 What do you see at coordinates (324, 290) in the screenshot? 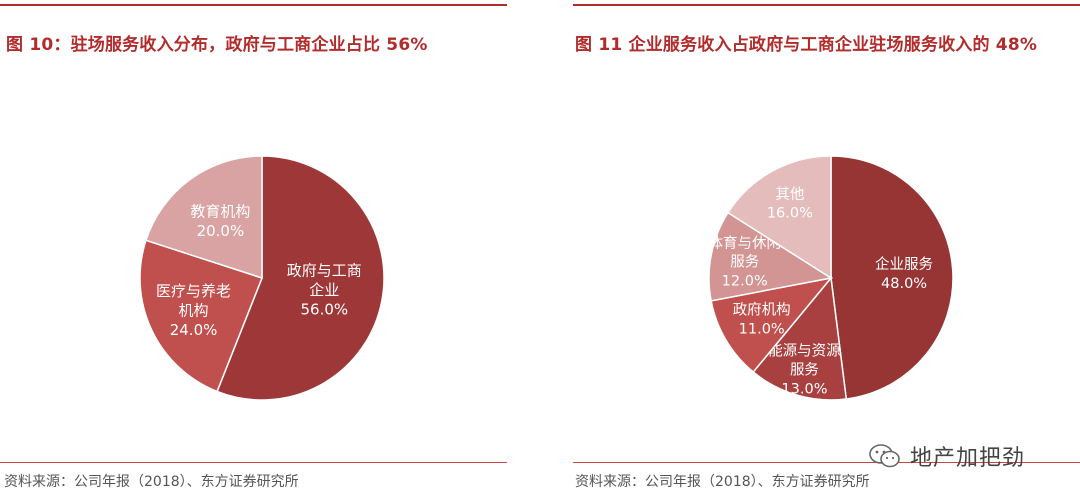
I see `slice-label: 政府与工商企业 56.0%` at bounding box center [324, 290].